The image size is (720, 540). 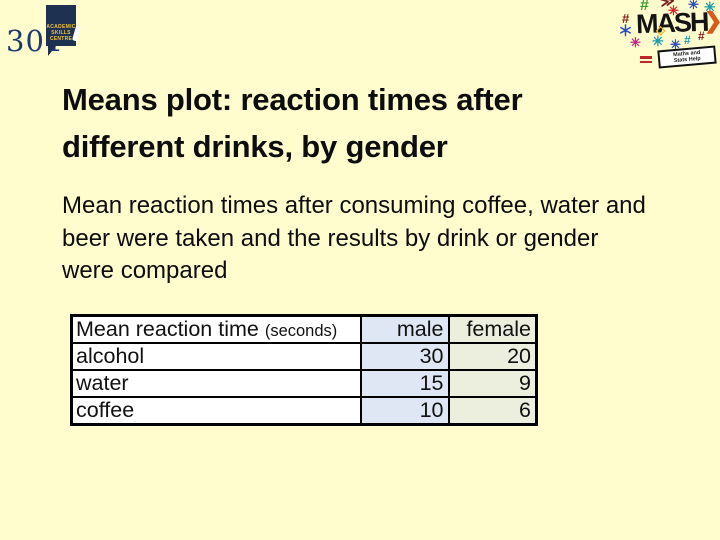 I want to click on column-header-male: male, so click(x=404, y=329).